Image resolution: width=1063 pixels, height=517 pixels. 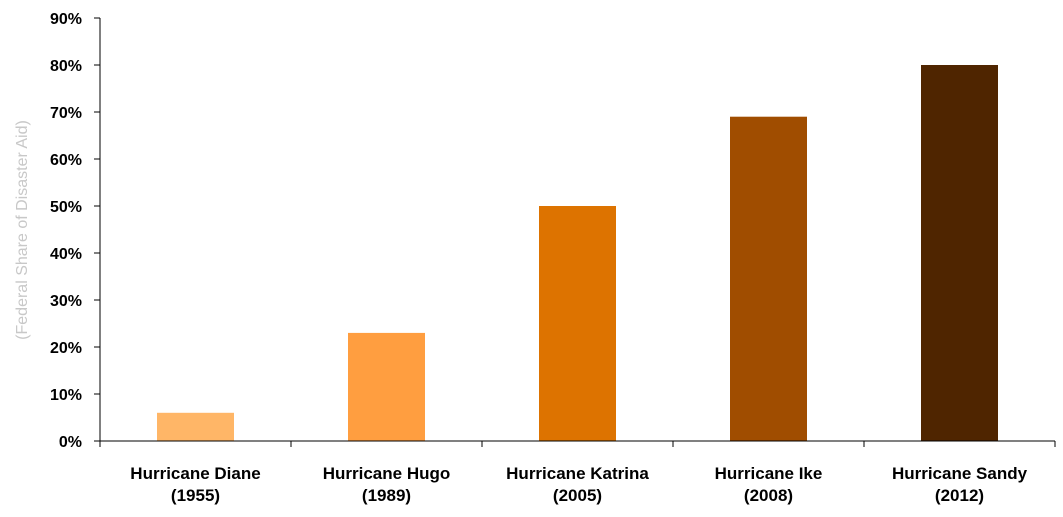 I want to click on y-tick-label: 30%, so click(x=66, y=301).